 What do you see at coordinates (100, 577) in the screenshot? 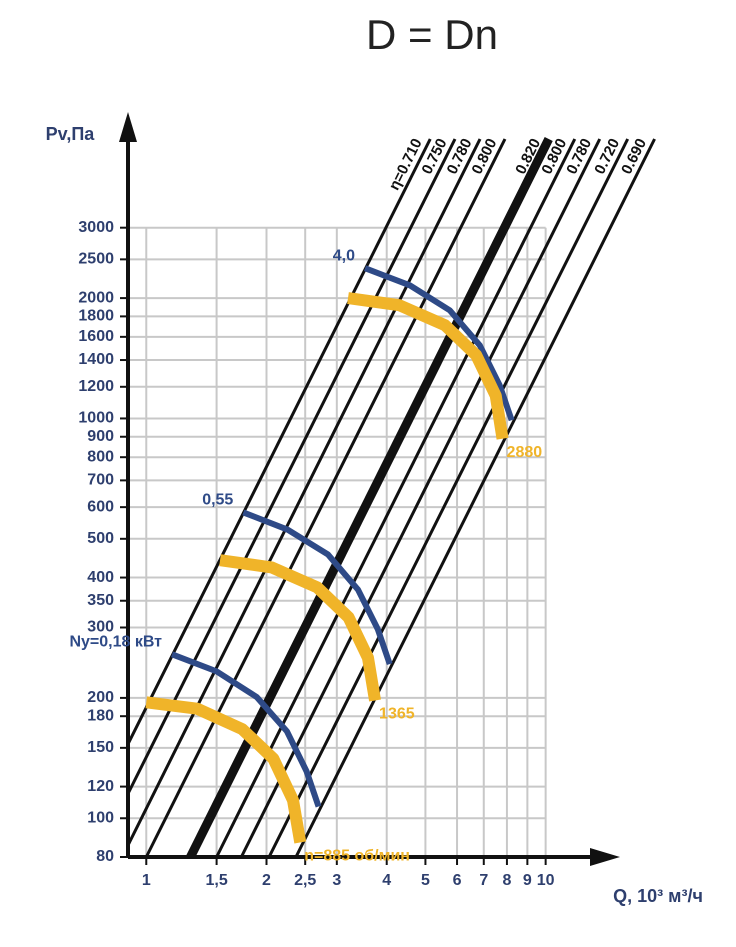
I see `y-tick-label: 400` at bounding box center [100, 577].